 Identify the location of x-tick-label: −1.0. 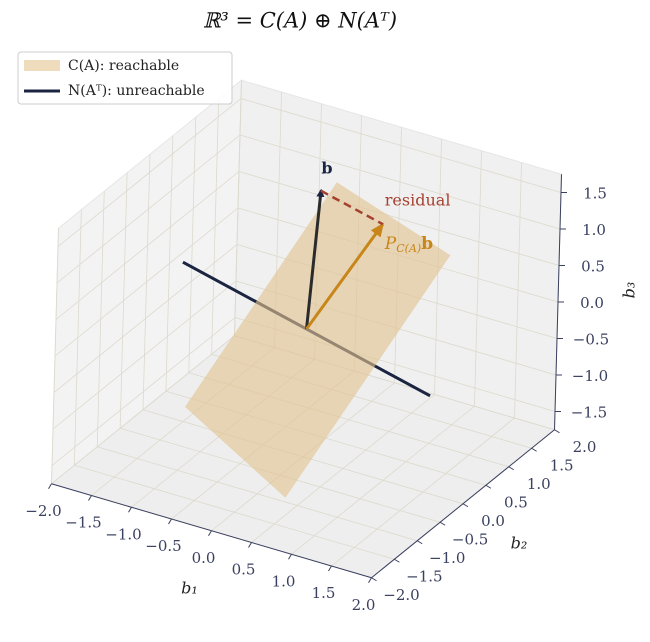
(123, 534).